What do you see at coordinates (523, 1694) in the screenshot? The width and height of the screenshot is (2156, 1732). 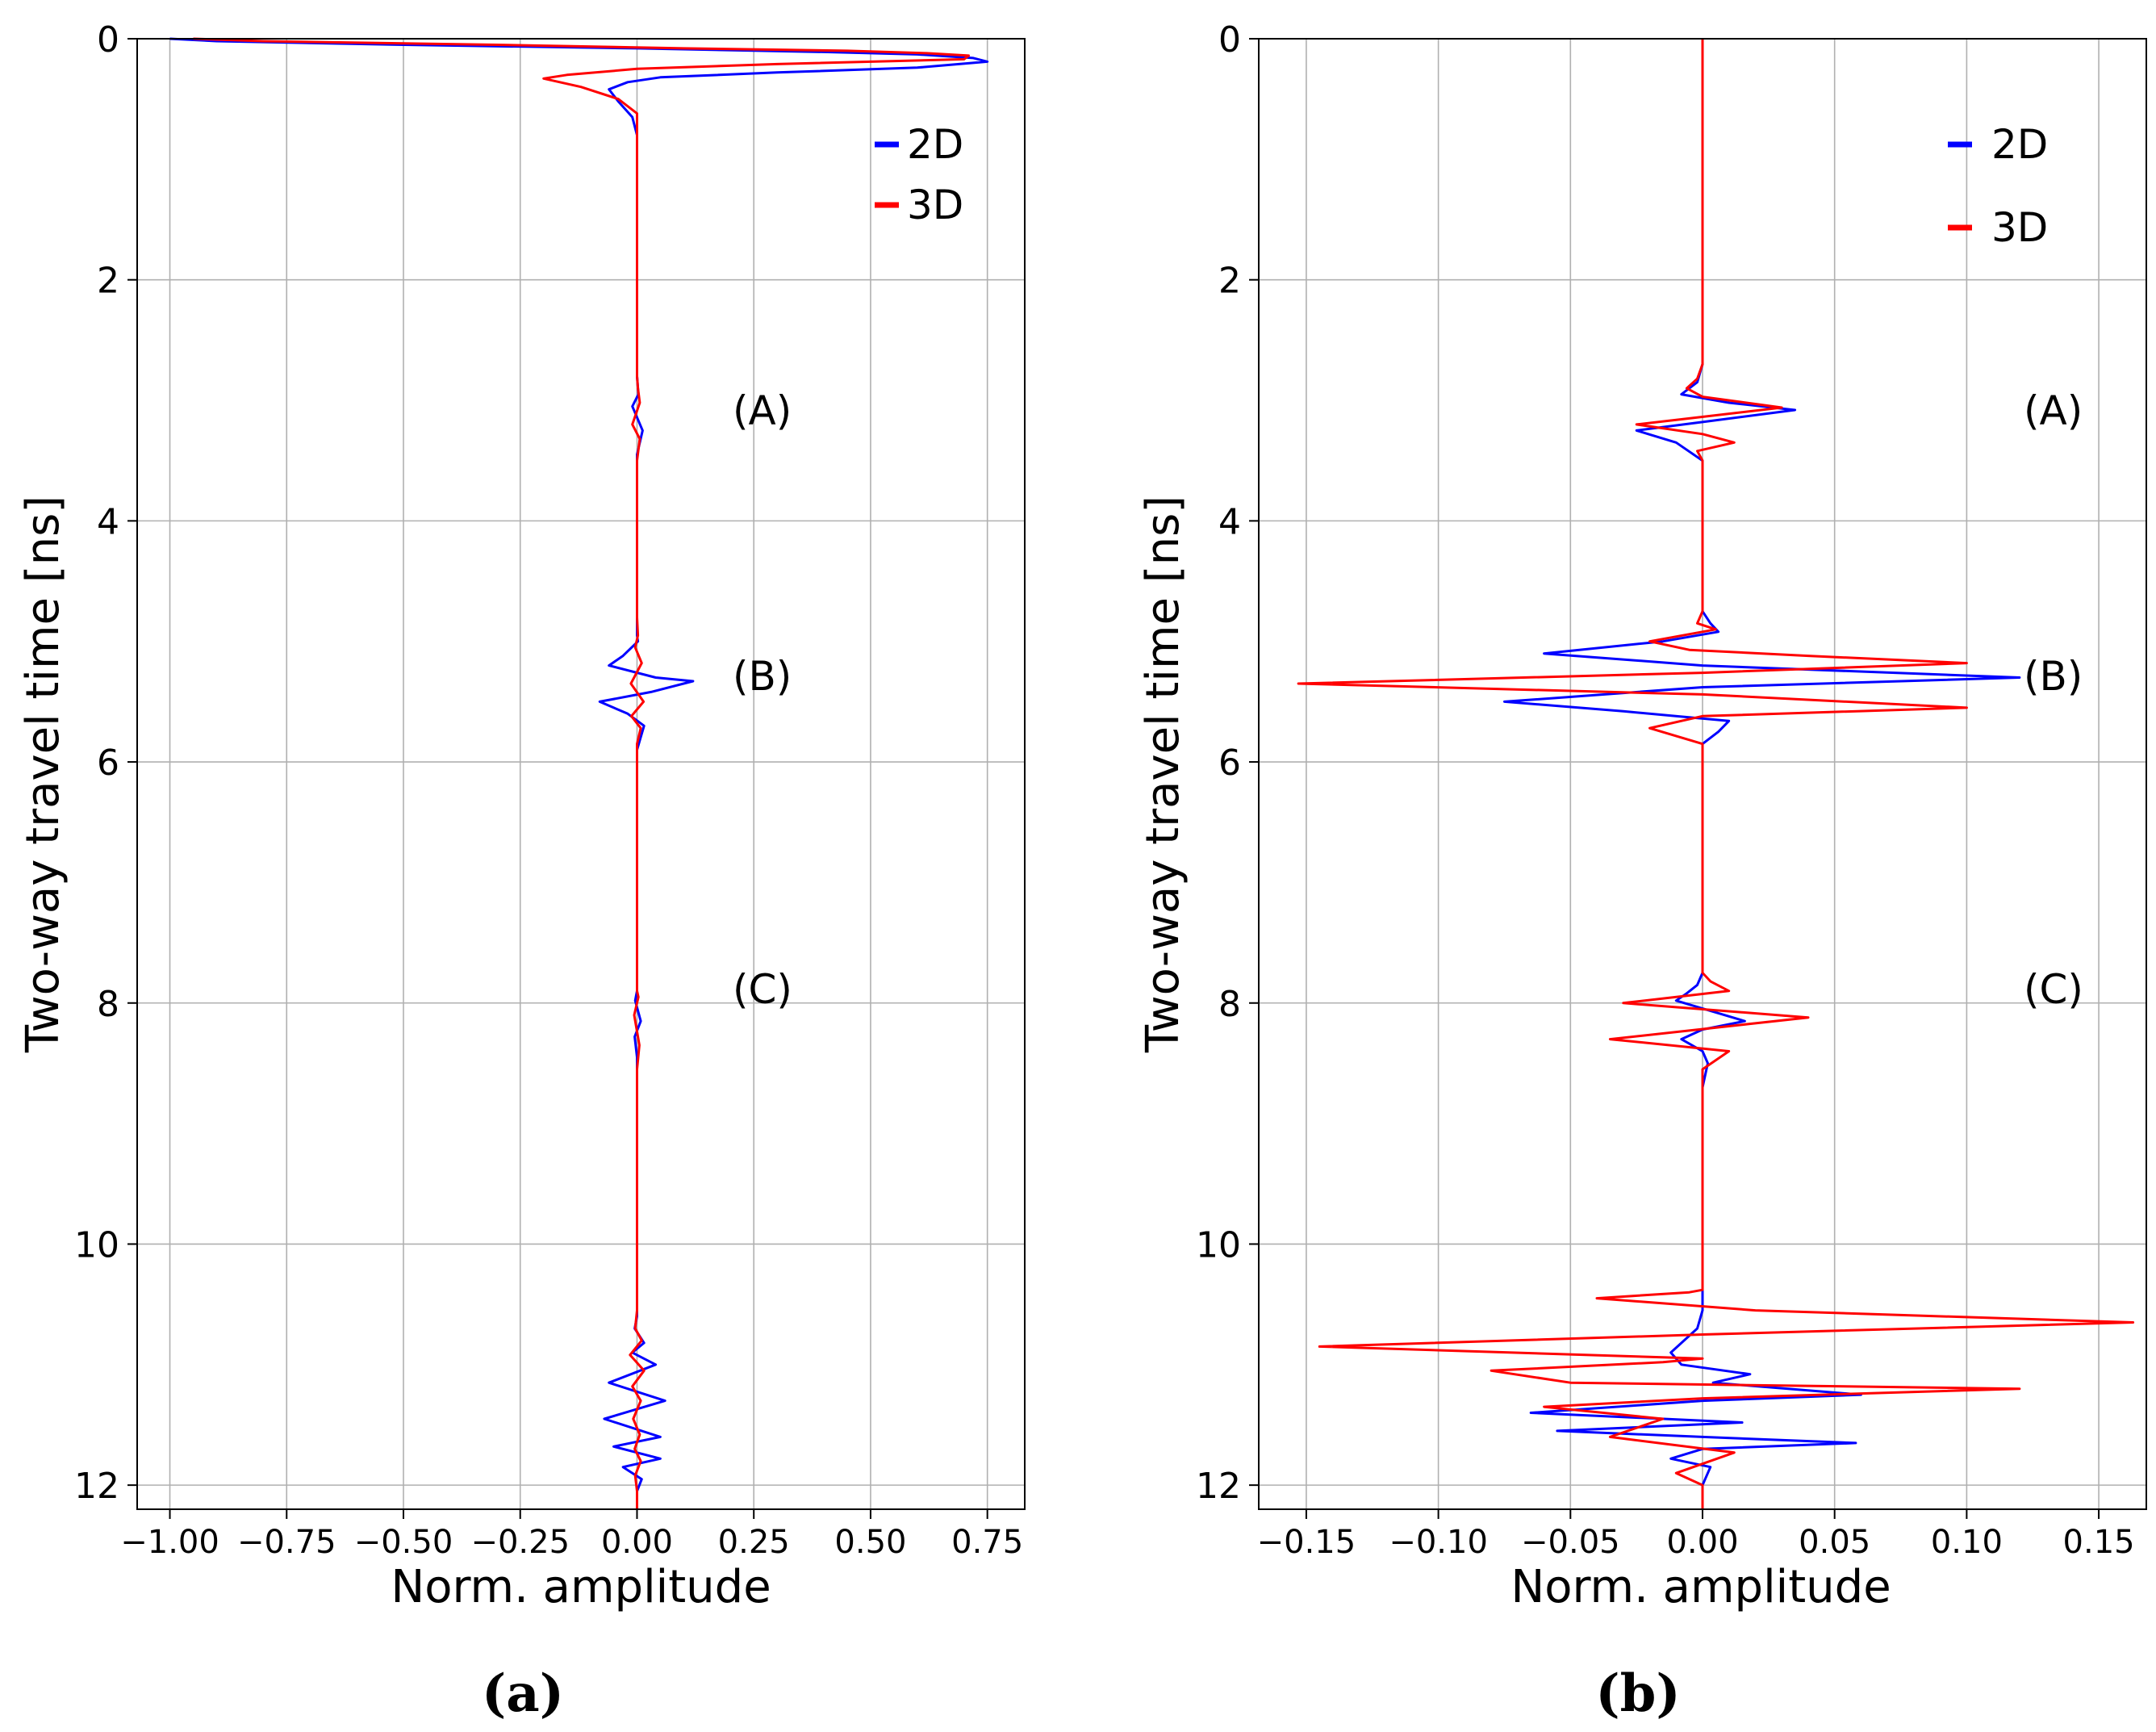 I see `panel-label-a: (a)` at bounding box center [523, 1694].